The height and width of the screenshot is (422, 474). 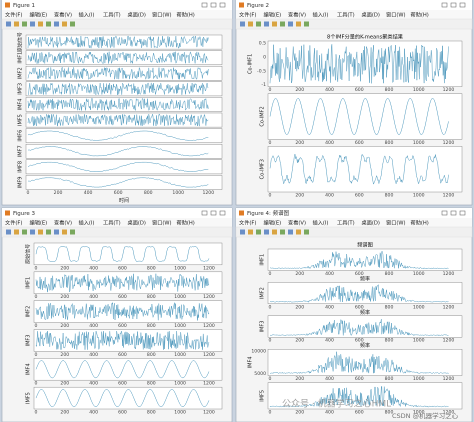 I want to click on plot-trace, so click(x=122, y=340).